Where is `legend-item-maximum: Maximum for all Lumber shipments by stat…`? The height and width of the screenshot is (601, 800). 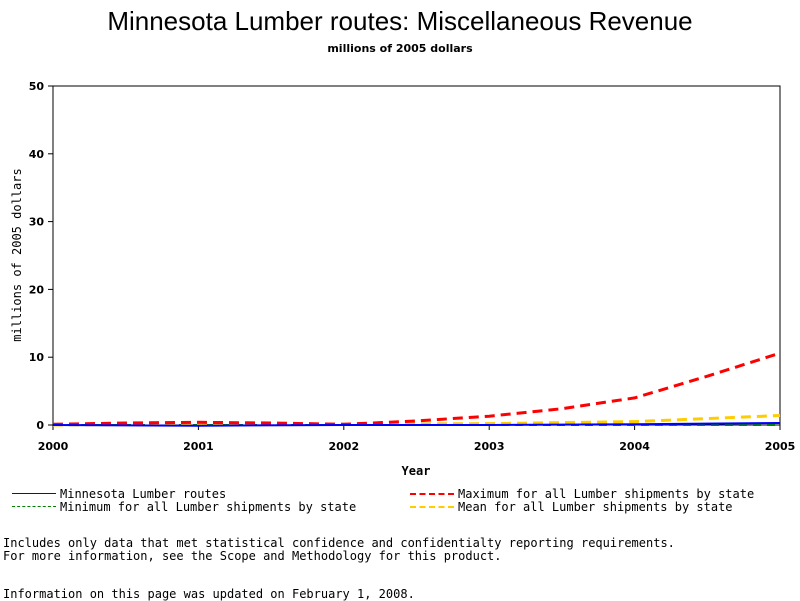
legend-item-maximum: Maximum for all Lumber shipments by stat… is located at coordinates (582, 494).